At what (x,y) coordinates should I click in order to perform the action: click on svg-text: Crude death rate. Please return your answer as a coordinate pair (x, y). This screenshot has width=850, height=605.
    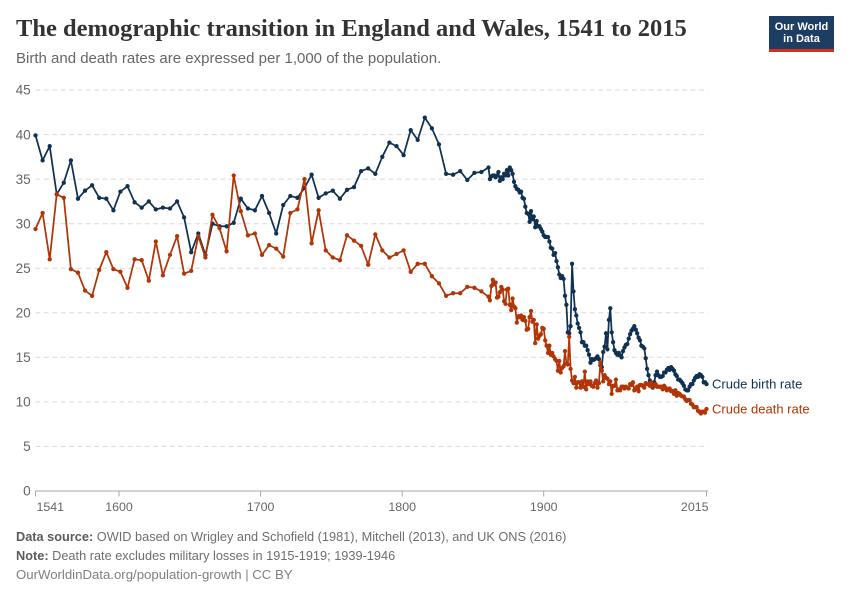
    Looking at the image, I should click on (761, 409).